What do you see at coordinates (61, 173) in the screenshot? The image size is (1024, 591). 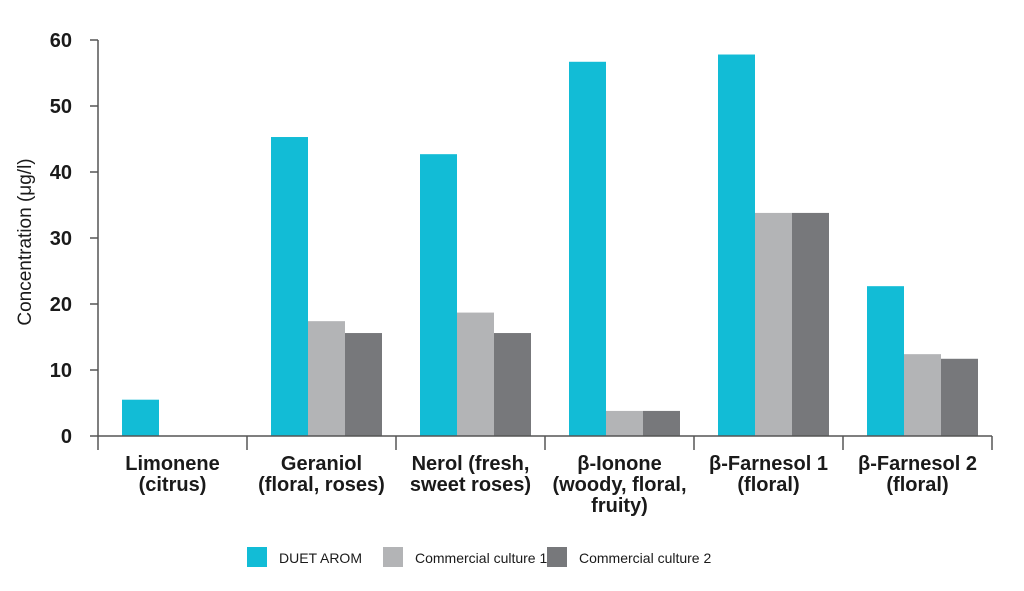 I see `y-tick-label: 40` at bounding box center [61, 173].